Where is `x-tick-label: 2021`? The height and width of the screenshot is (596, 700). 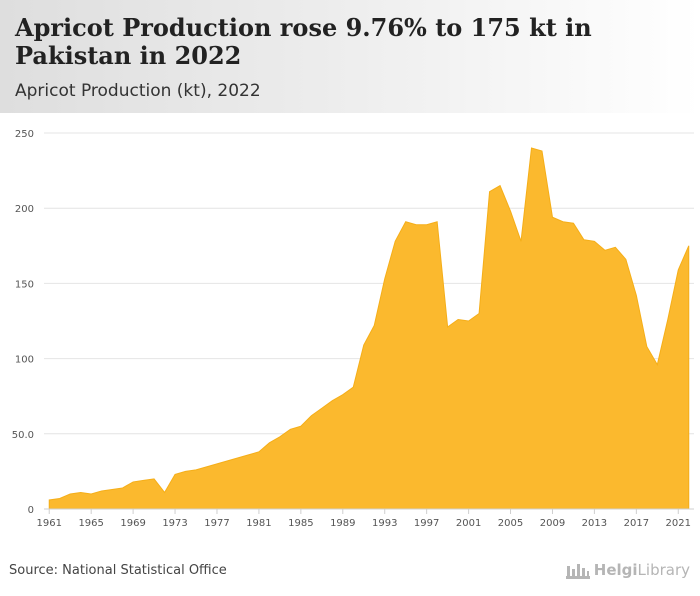
x-tick-label: 2021 is located at coordinates (678, 523).